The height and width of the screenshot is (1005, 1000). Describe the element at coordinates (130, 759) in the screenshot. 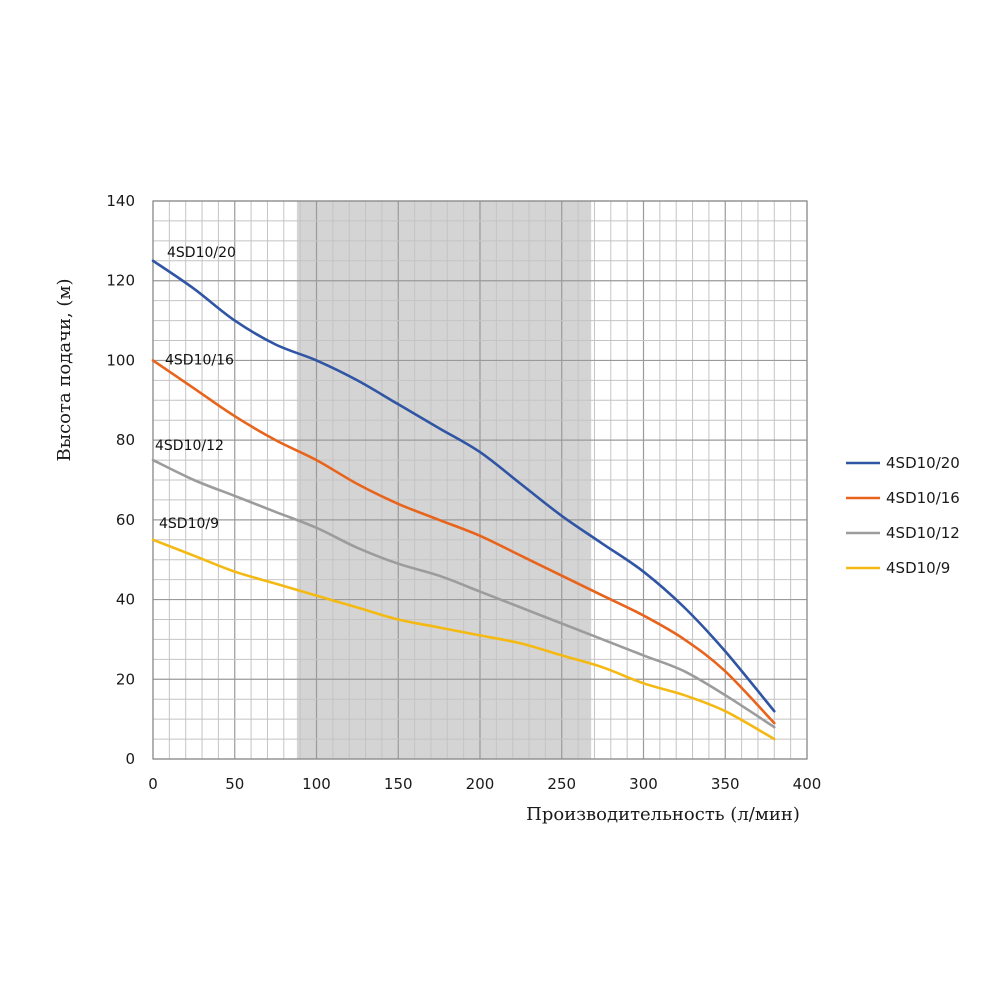

I see `y-tick-label: 0` at that location.